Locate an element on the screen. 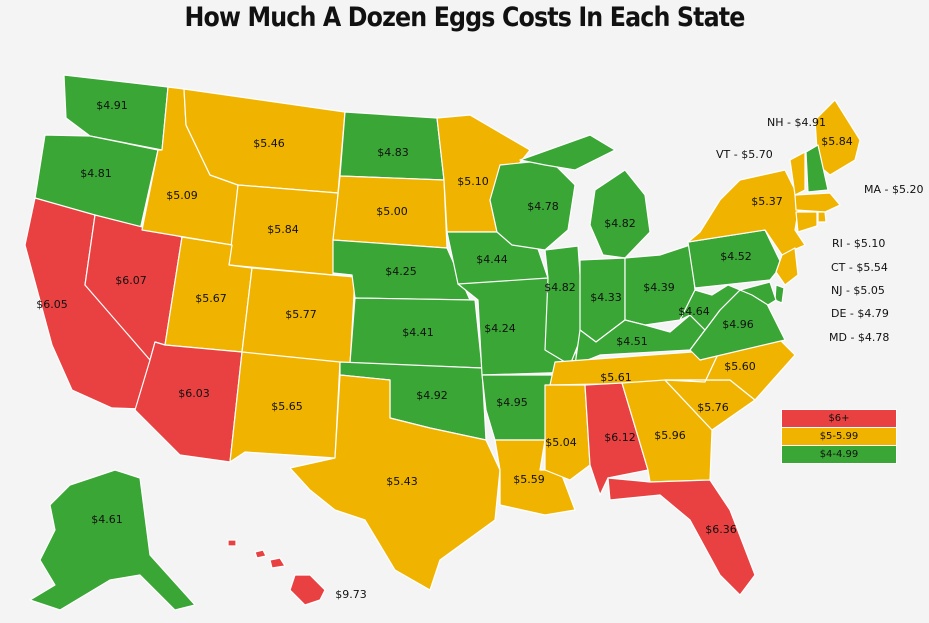 This screenshot has height=623, width=929. state-ak is located at coordinates (112, 540).